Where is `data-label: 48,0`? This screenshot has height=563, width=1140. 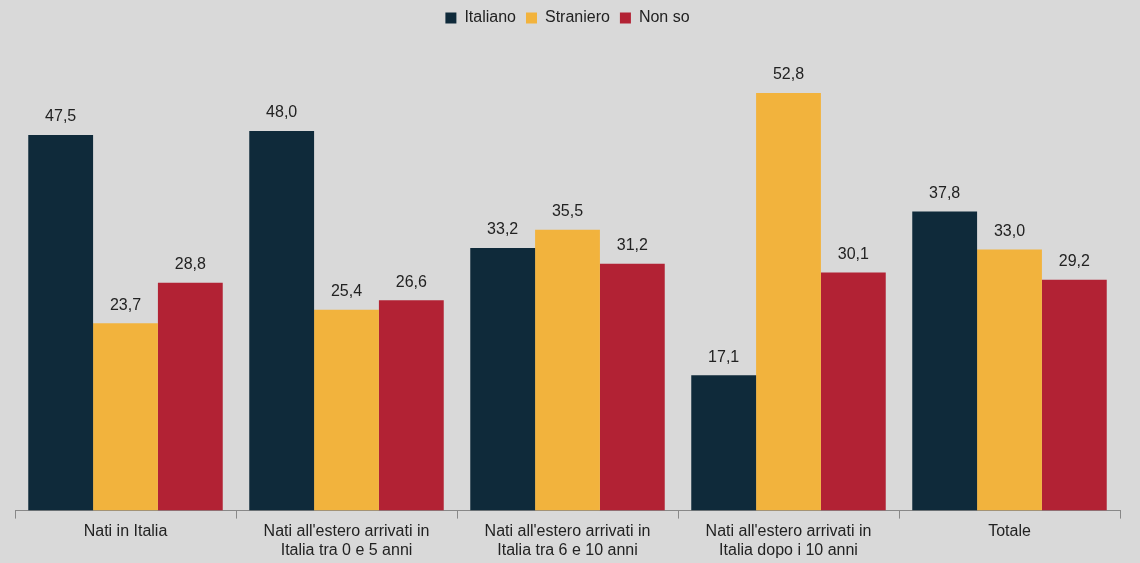 data-label: 48,0 is located at coordinates (282, 112).